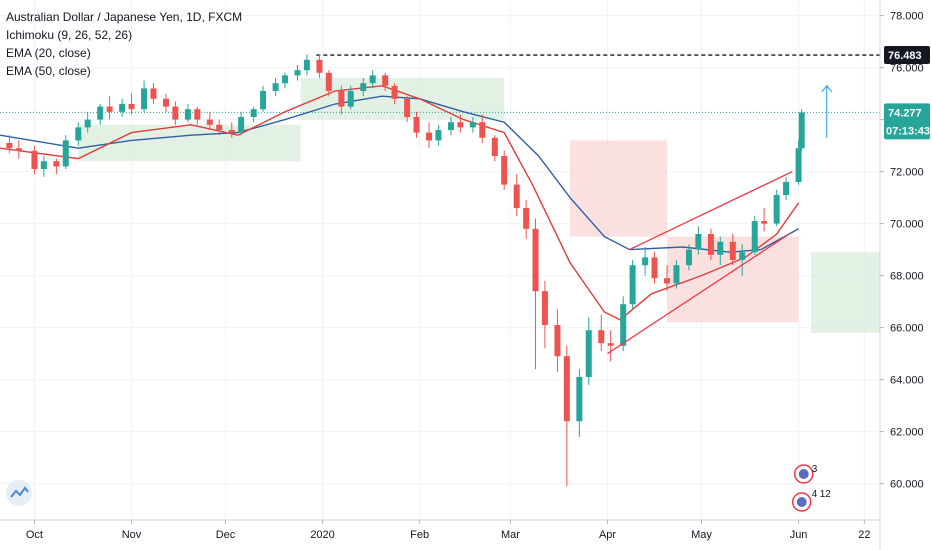 This screenshot has width=932, height=550. Describe the element at coordinates (48, 53) in the screenshot. I see `legend-ema20: EMA (20, close)` at that location.